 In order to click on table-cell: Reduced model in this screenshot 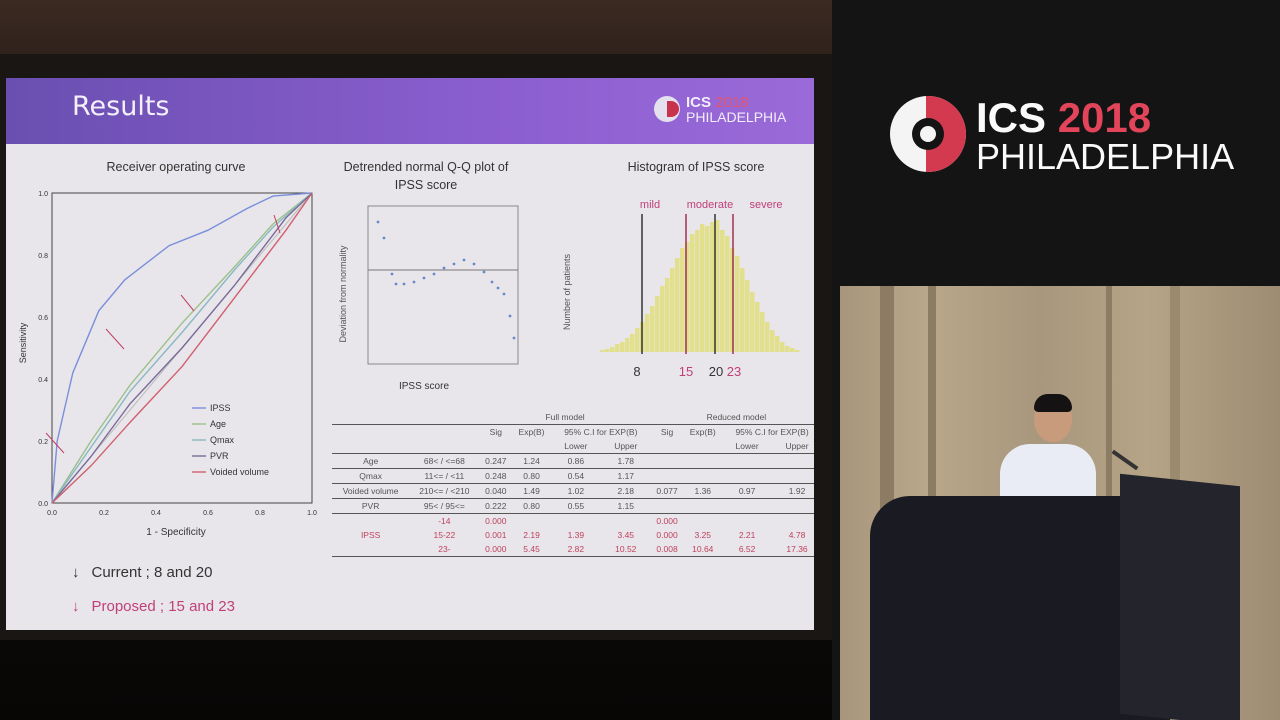, I will do `click(736, 417)`.